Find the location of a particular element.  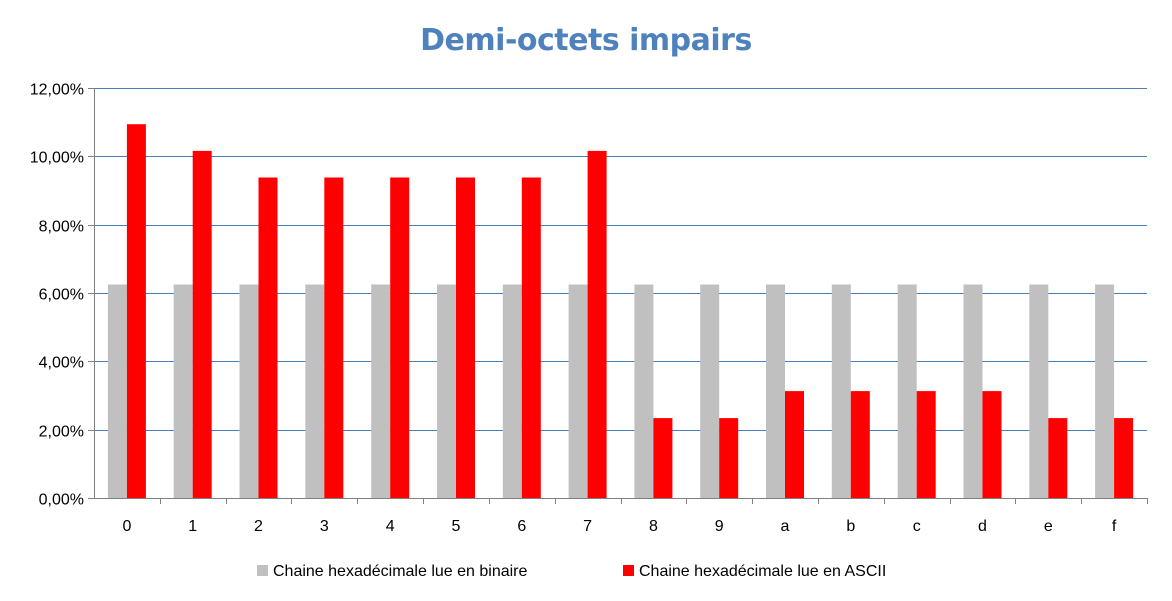

x-tick-label: 8 is located at coordinates (653, 526).